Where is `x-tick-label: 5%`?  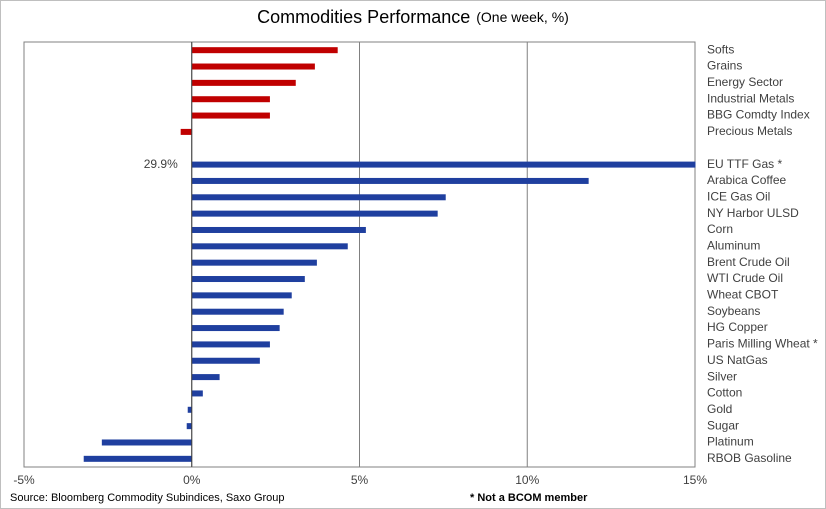
x-tick-label: 5% is located at coordinates (360, 480).